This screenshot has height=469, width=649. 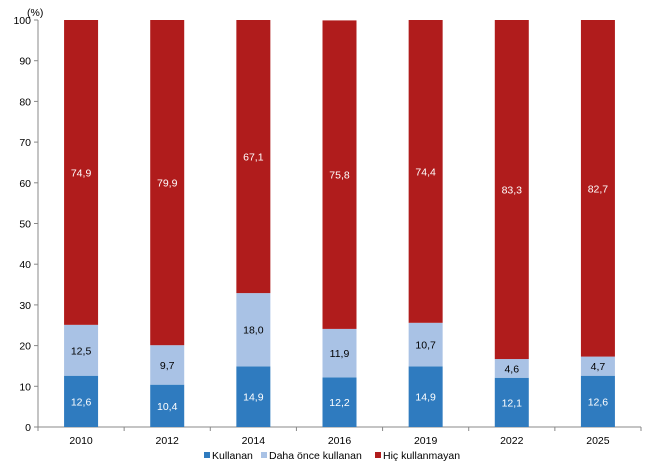 I want to click on data-label: 79,9, so click(x=167, y=184).